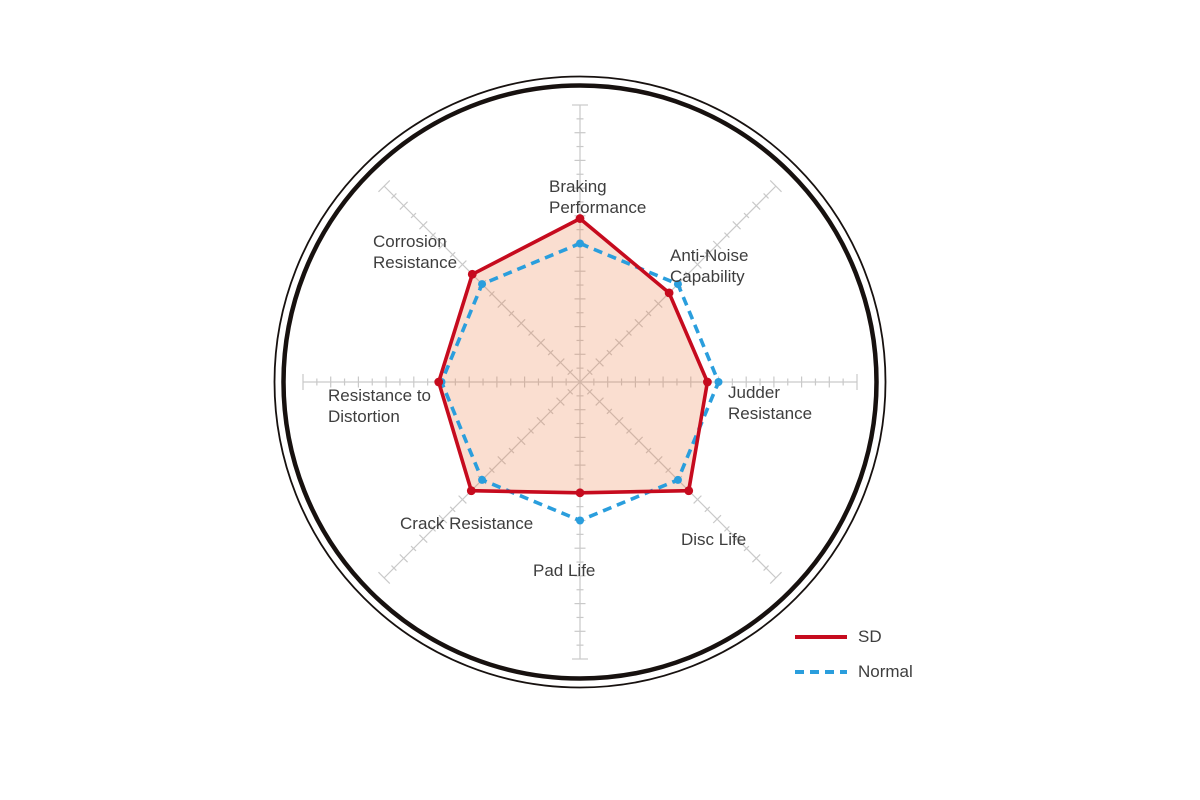 This screenshot has height=800, width=1200. Describe the element at coordinates (379, 406) in the screenshot. I see `axis-label-resistance-to-distortion: Resistance to Distortion` at that location.